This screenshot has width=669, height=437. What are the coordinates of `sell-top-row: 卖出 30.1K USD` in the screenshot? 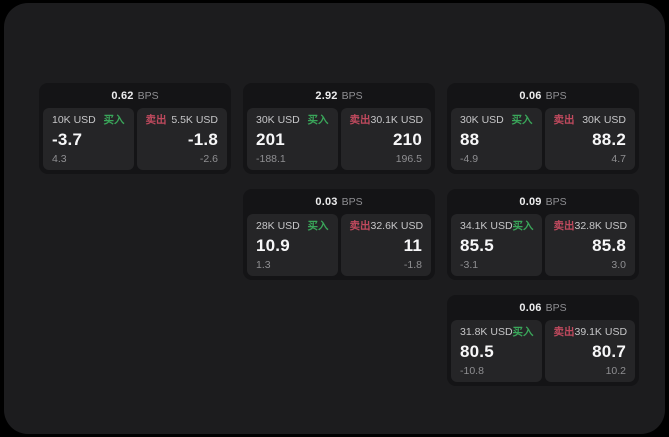 It's located at (386, 120).